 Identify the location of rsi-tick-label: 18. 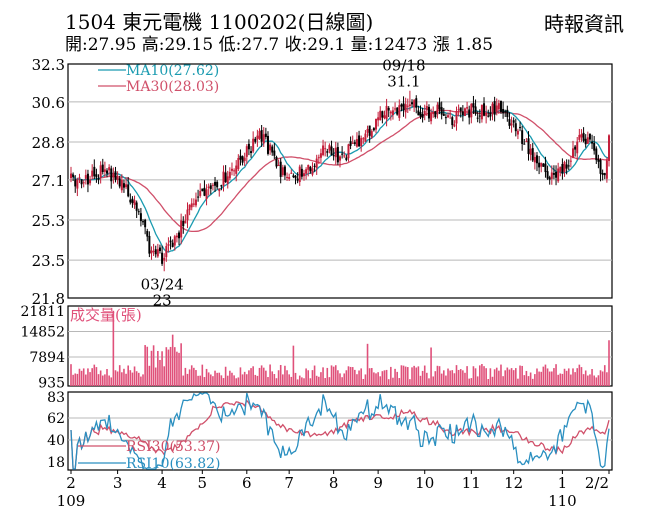
(56, 463).